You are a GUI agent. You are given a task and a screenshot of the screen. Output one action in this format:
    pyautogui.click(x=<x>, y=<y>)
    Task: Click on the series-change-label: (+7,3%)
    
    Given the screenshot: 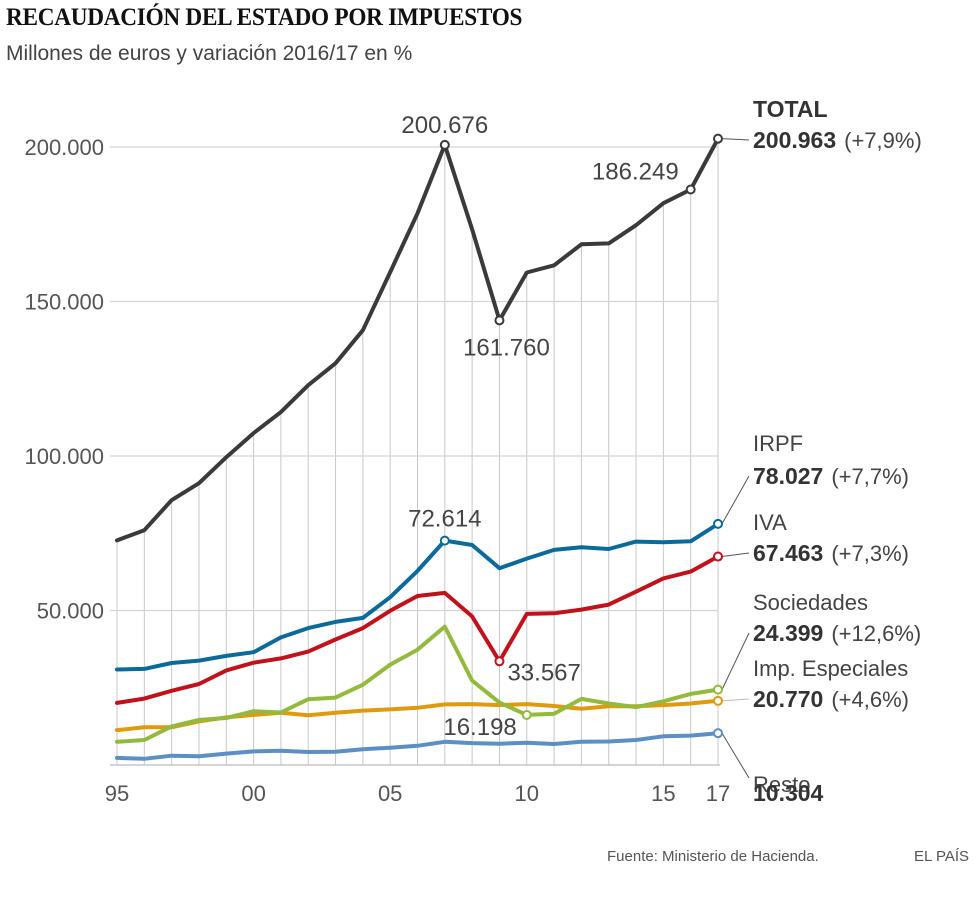 What is the action you would take?
    pyautogui.click(x=870, y=553)
    